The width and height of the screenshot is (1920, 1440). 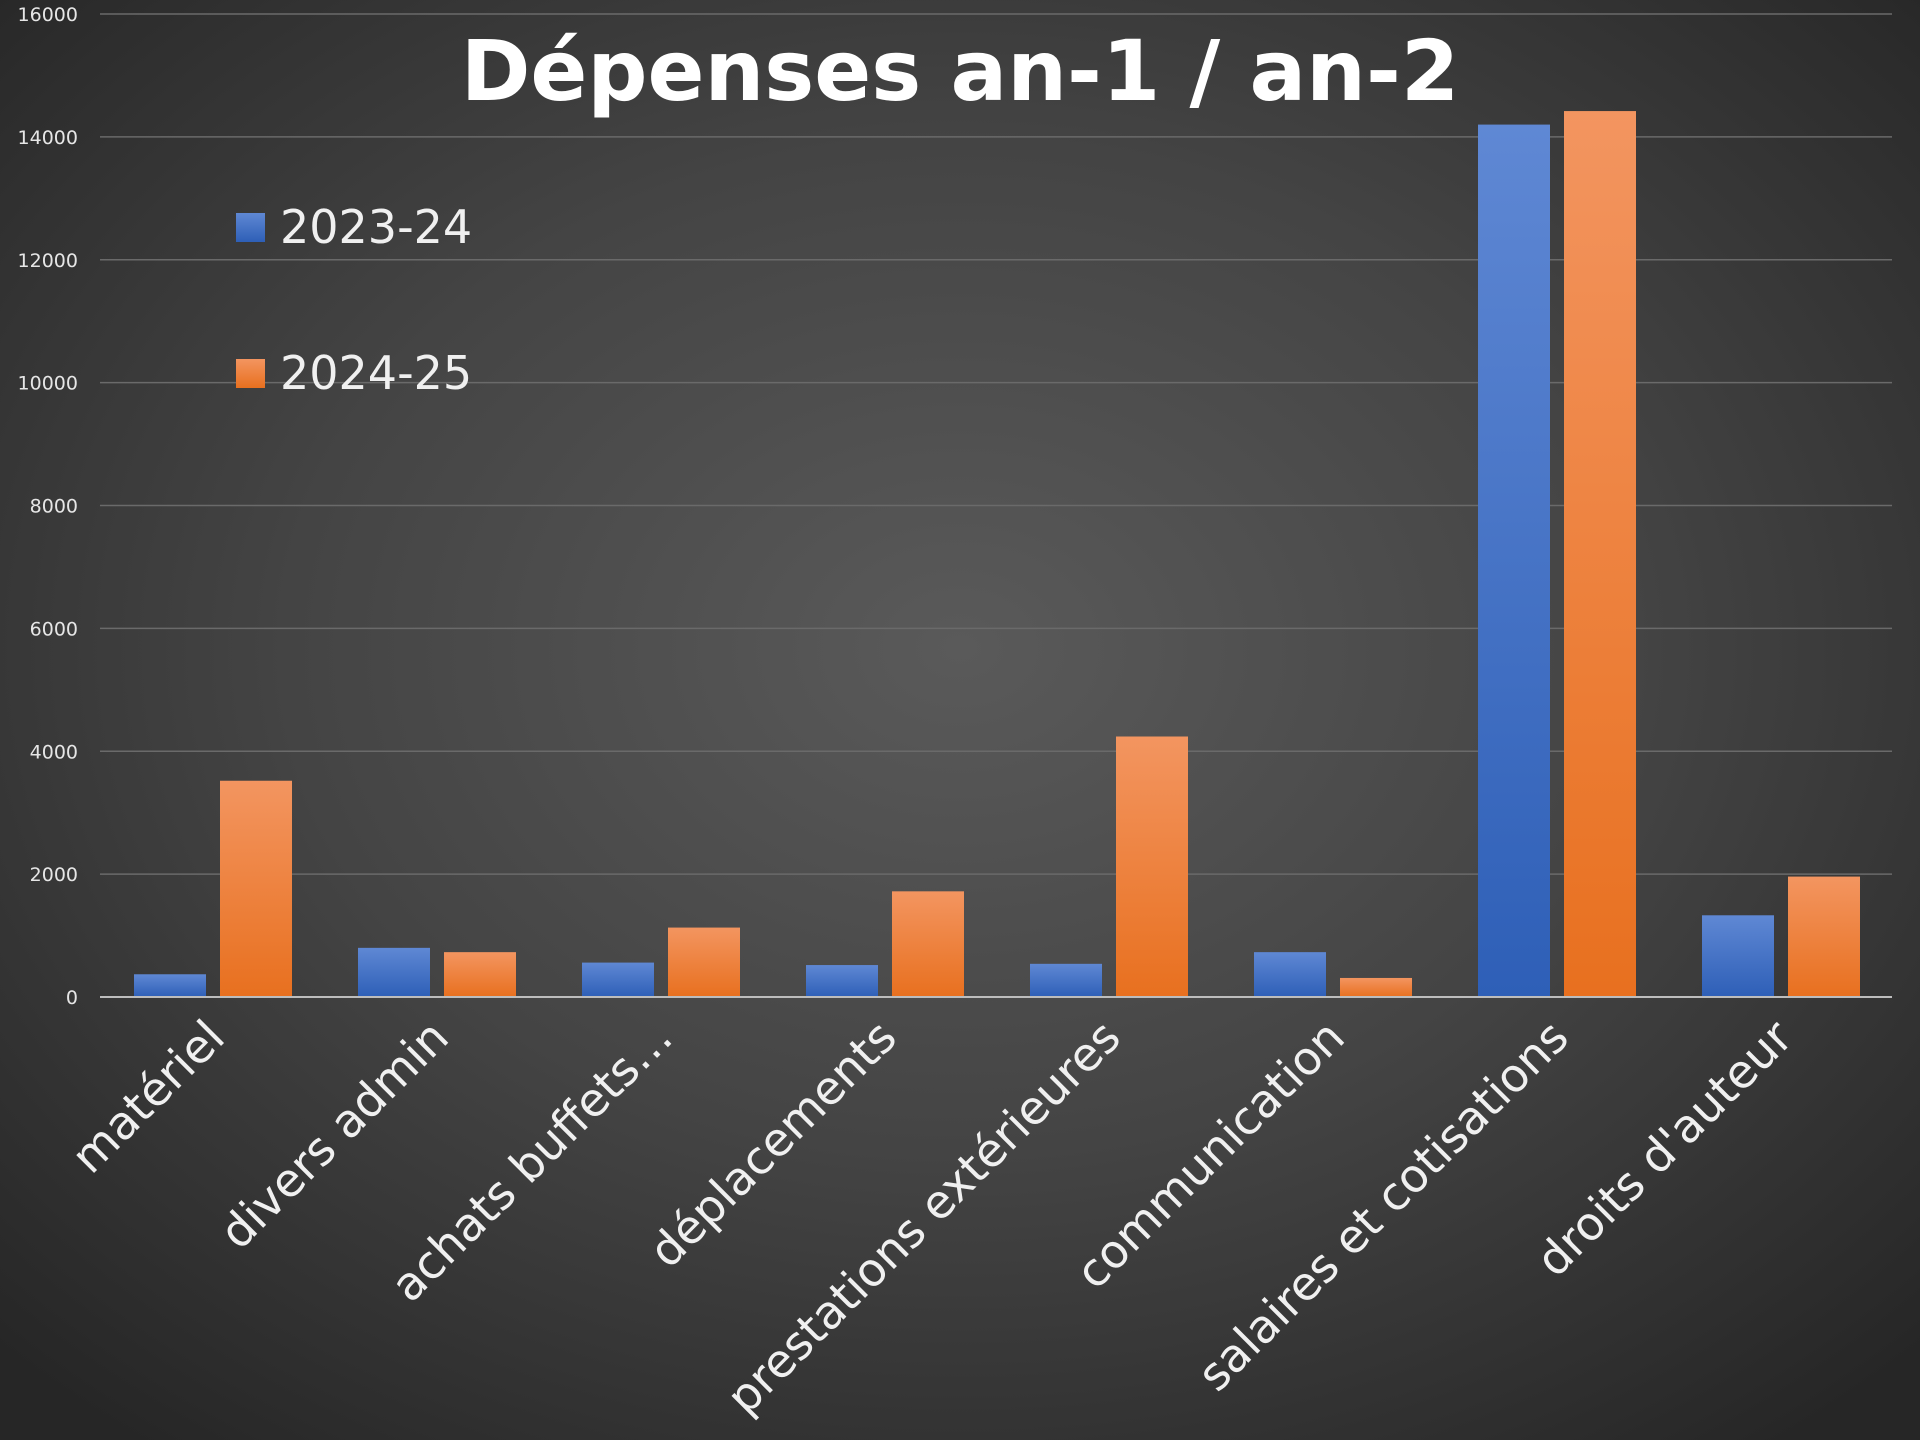 I want to click on y-tick-label: 6000, so click(x=54, y=629).